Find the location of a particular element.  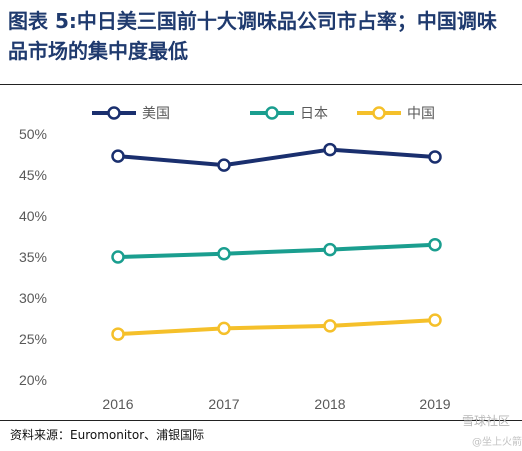

x-tick-label: 2017 is located at coordinates (223, 404).